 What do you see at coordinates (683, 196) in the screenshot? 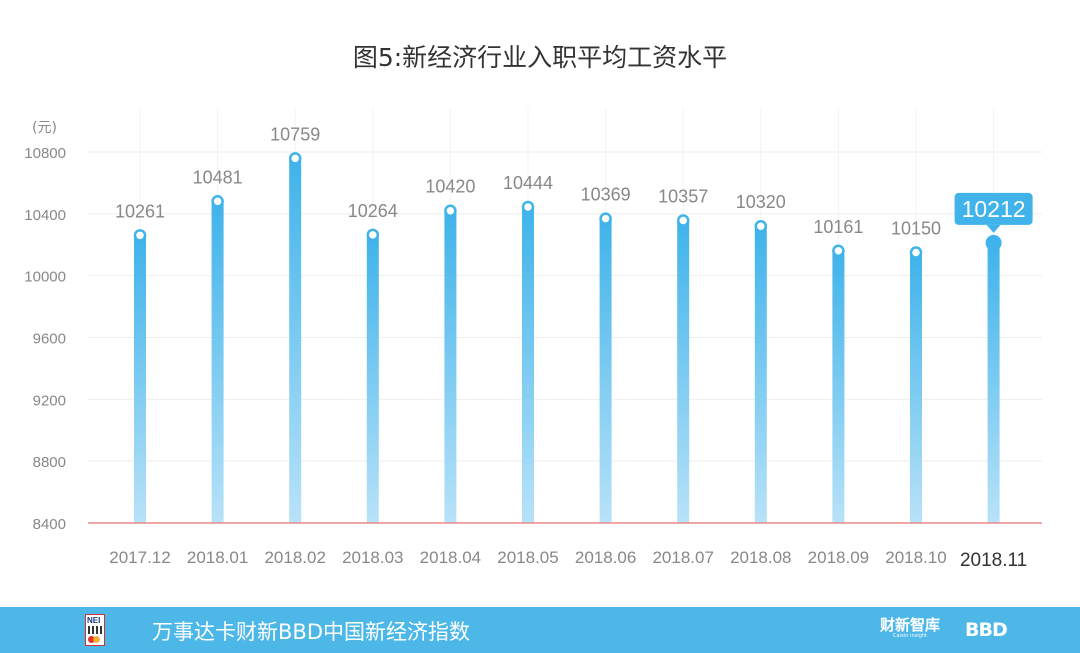
I see `data-label: 10357` at bounding box center [683, 196].